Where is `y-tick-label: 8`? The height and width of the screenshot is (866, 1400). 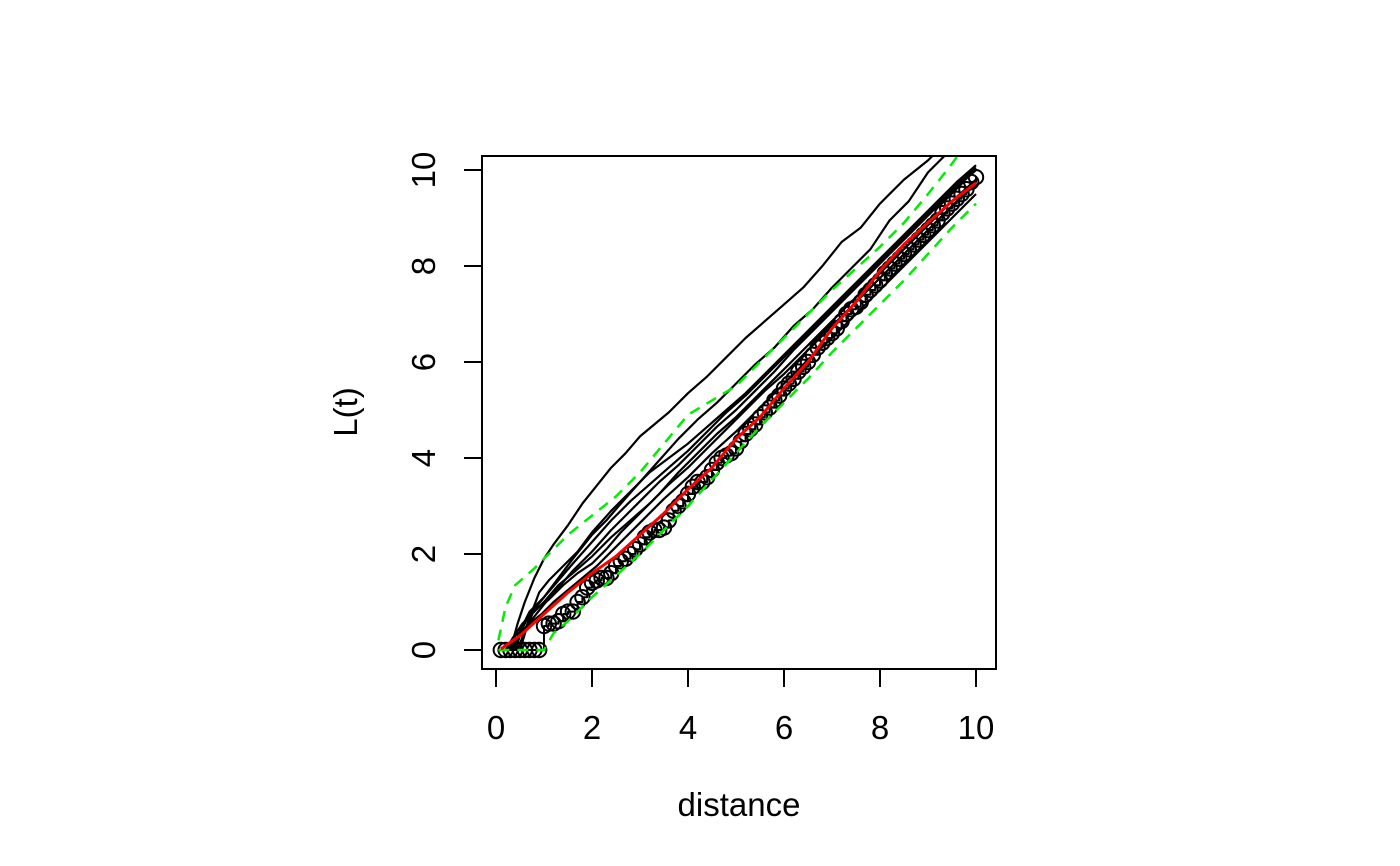
y-tick-label: 8 is located at coordinates (423, 266).